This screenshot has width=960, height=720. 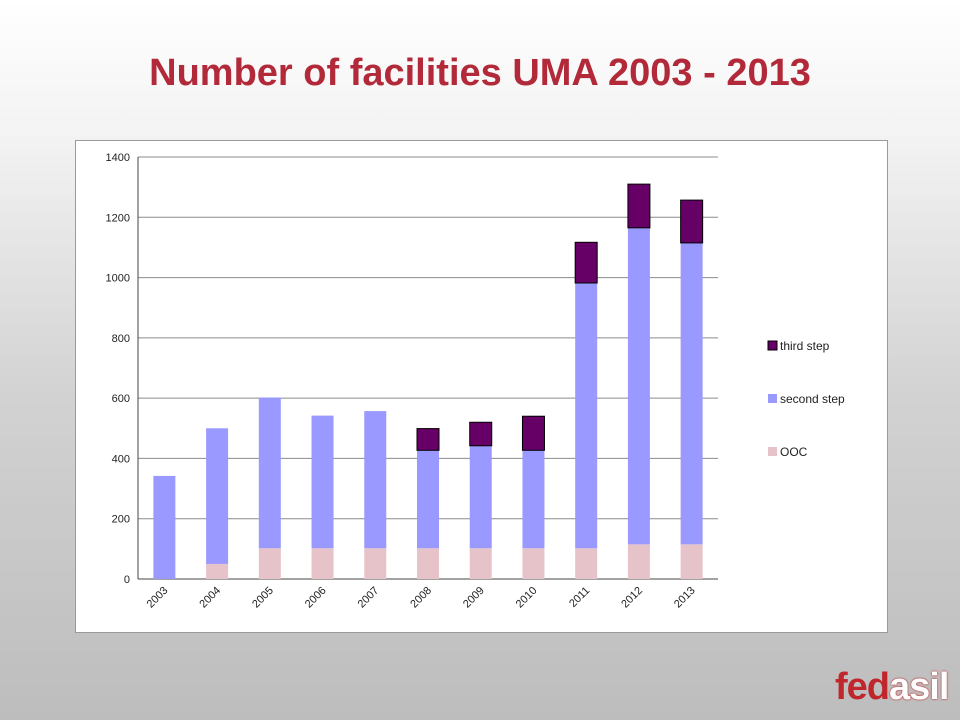 What do you see at coordinates (210, 598) in the screenshot?
I see `x-tick-label-2004: 2004` at bounding box center [210, 598].